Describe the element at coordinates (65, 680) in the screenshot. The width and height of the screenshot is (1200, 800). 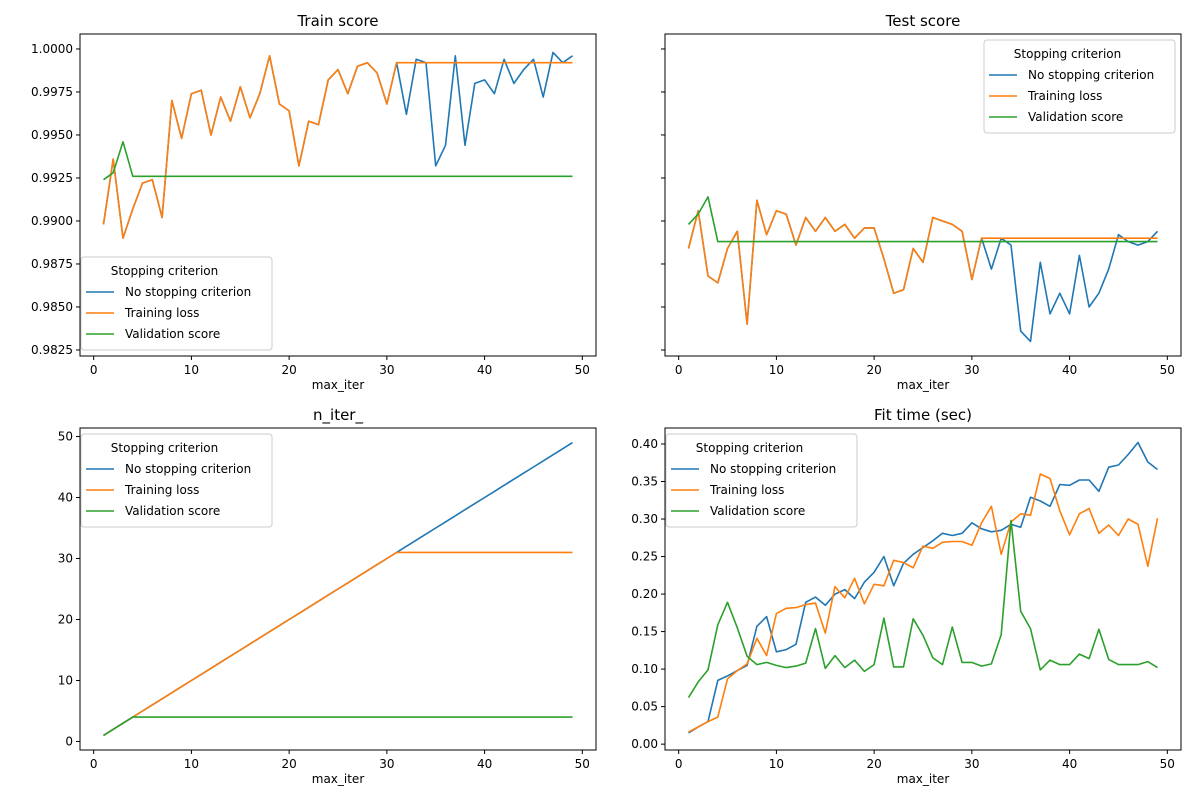
I see `y-tick-label: 10` at that location.